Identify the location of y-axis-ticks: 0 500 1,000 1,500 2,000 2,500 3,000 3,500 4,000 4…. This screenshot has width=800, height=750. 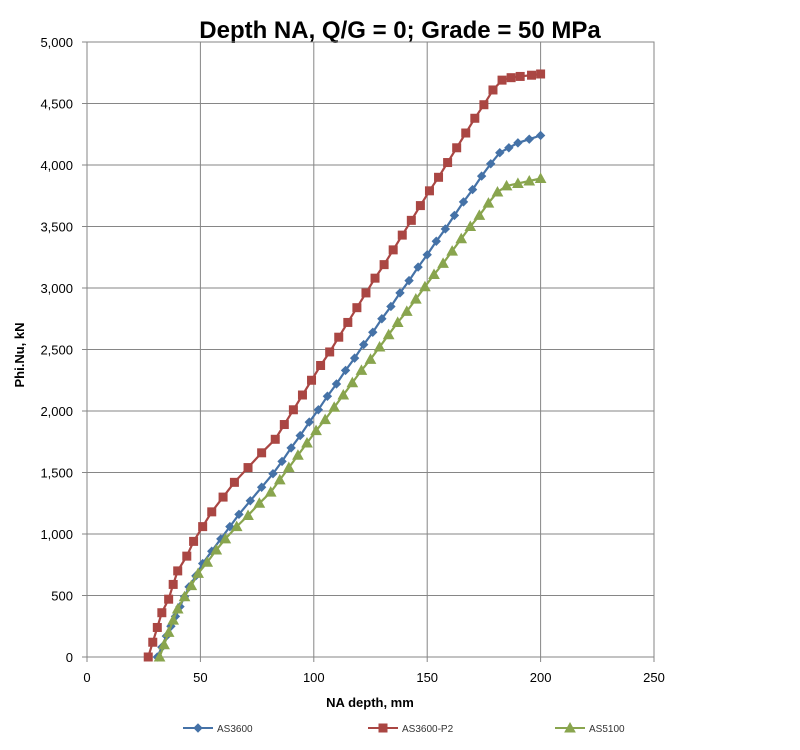
(63, 350).